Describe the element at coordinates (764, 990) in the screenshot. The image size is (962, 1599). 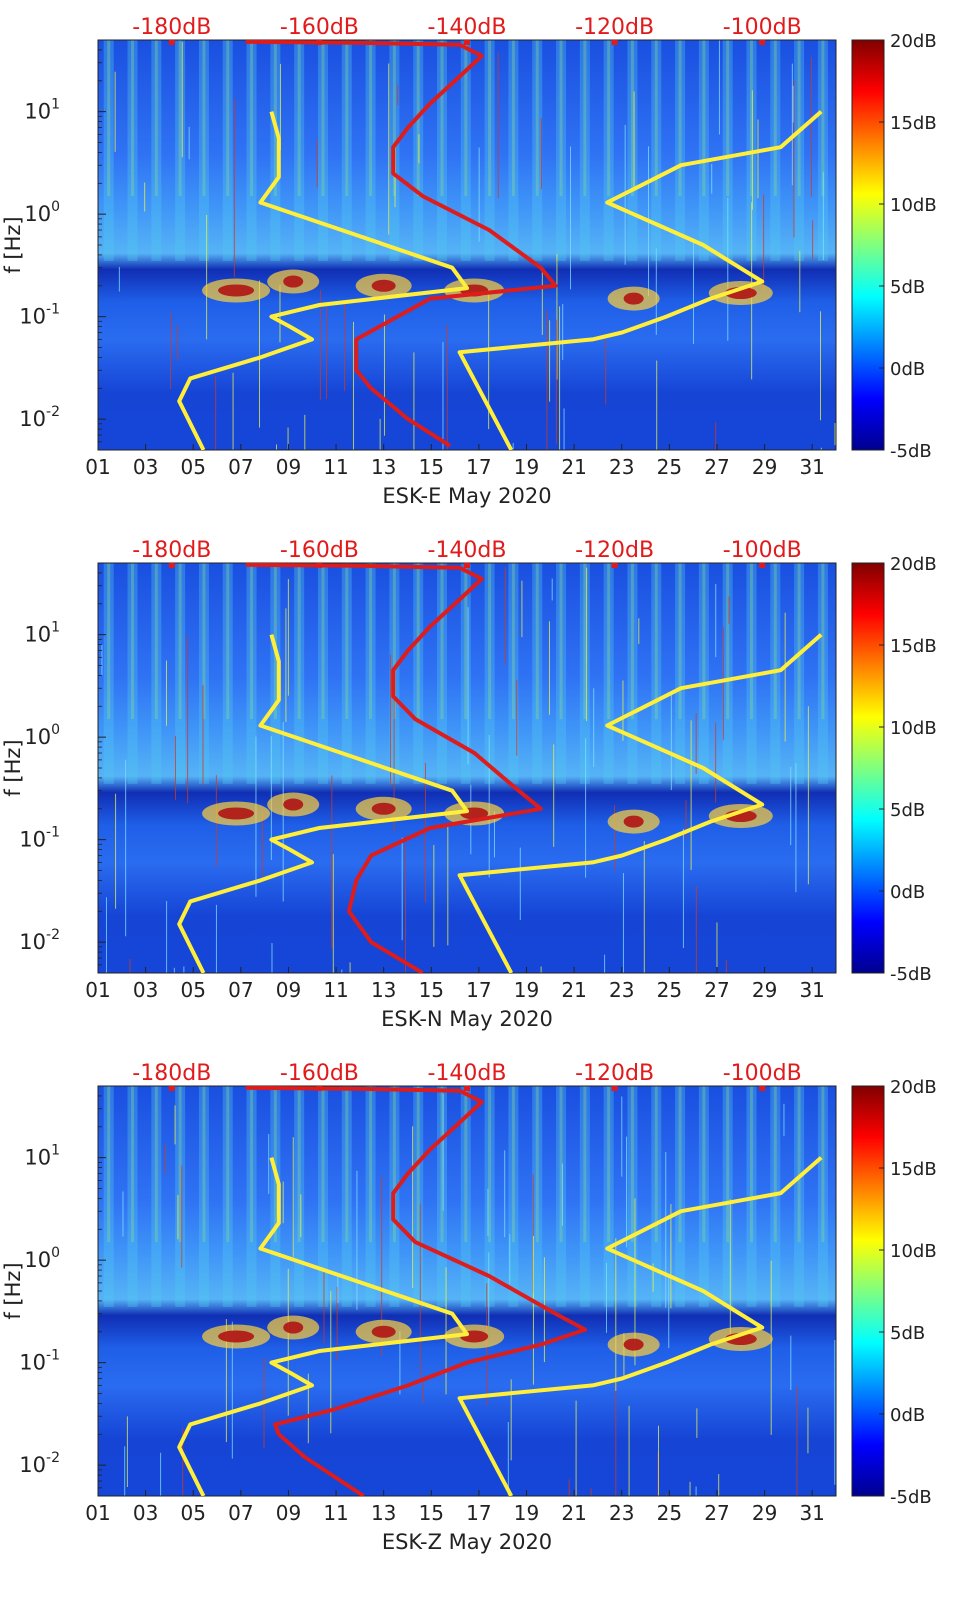
I see `x-tick-label: 29` at that location.